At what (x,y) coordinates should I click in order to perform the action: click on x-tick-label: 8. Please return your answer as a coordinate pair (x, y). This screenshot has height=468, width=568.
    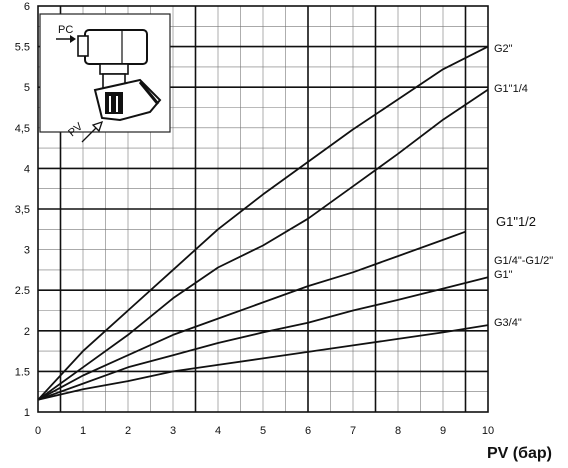
    Looking at the image, I should click on (398, 431).